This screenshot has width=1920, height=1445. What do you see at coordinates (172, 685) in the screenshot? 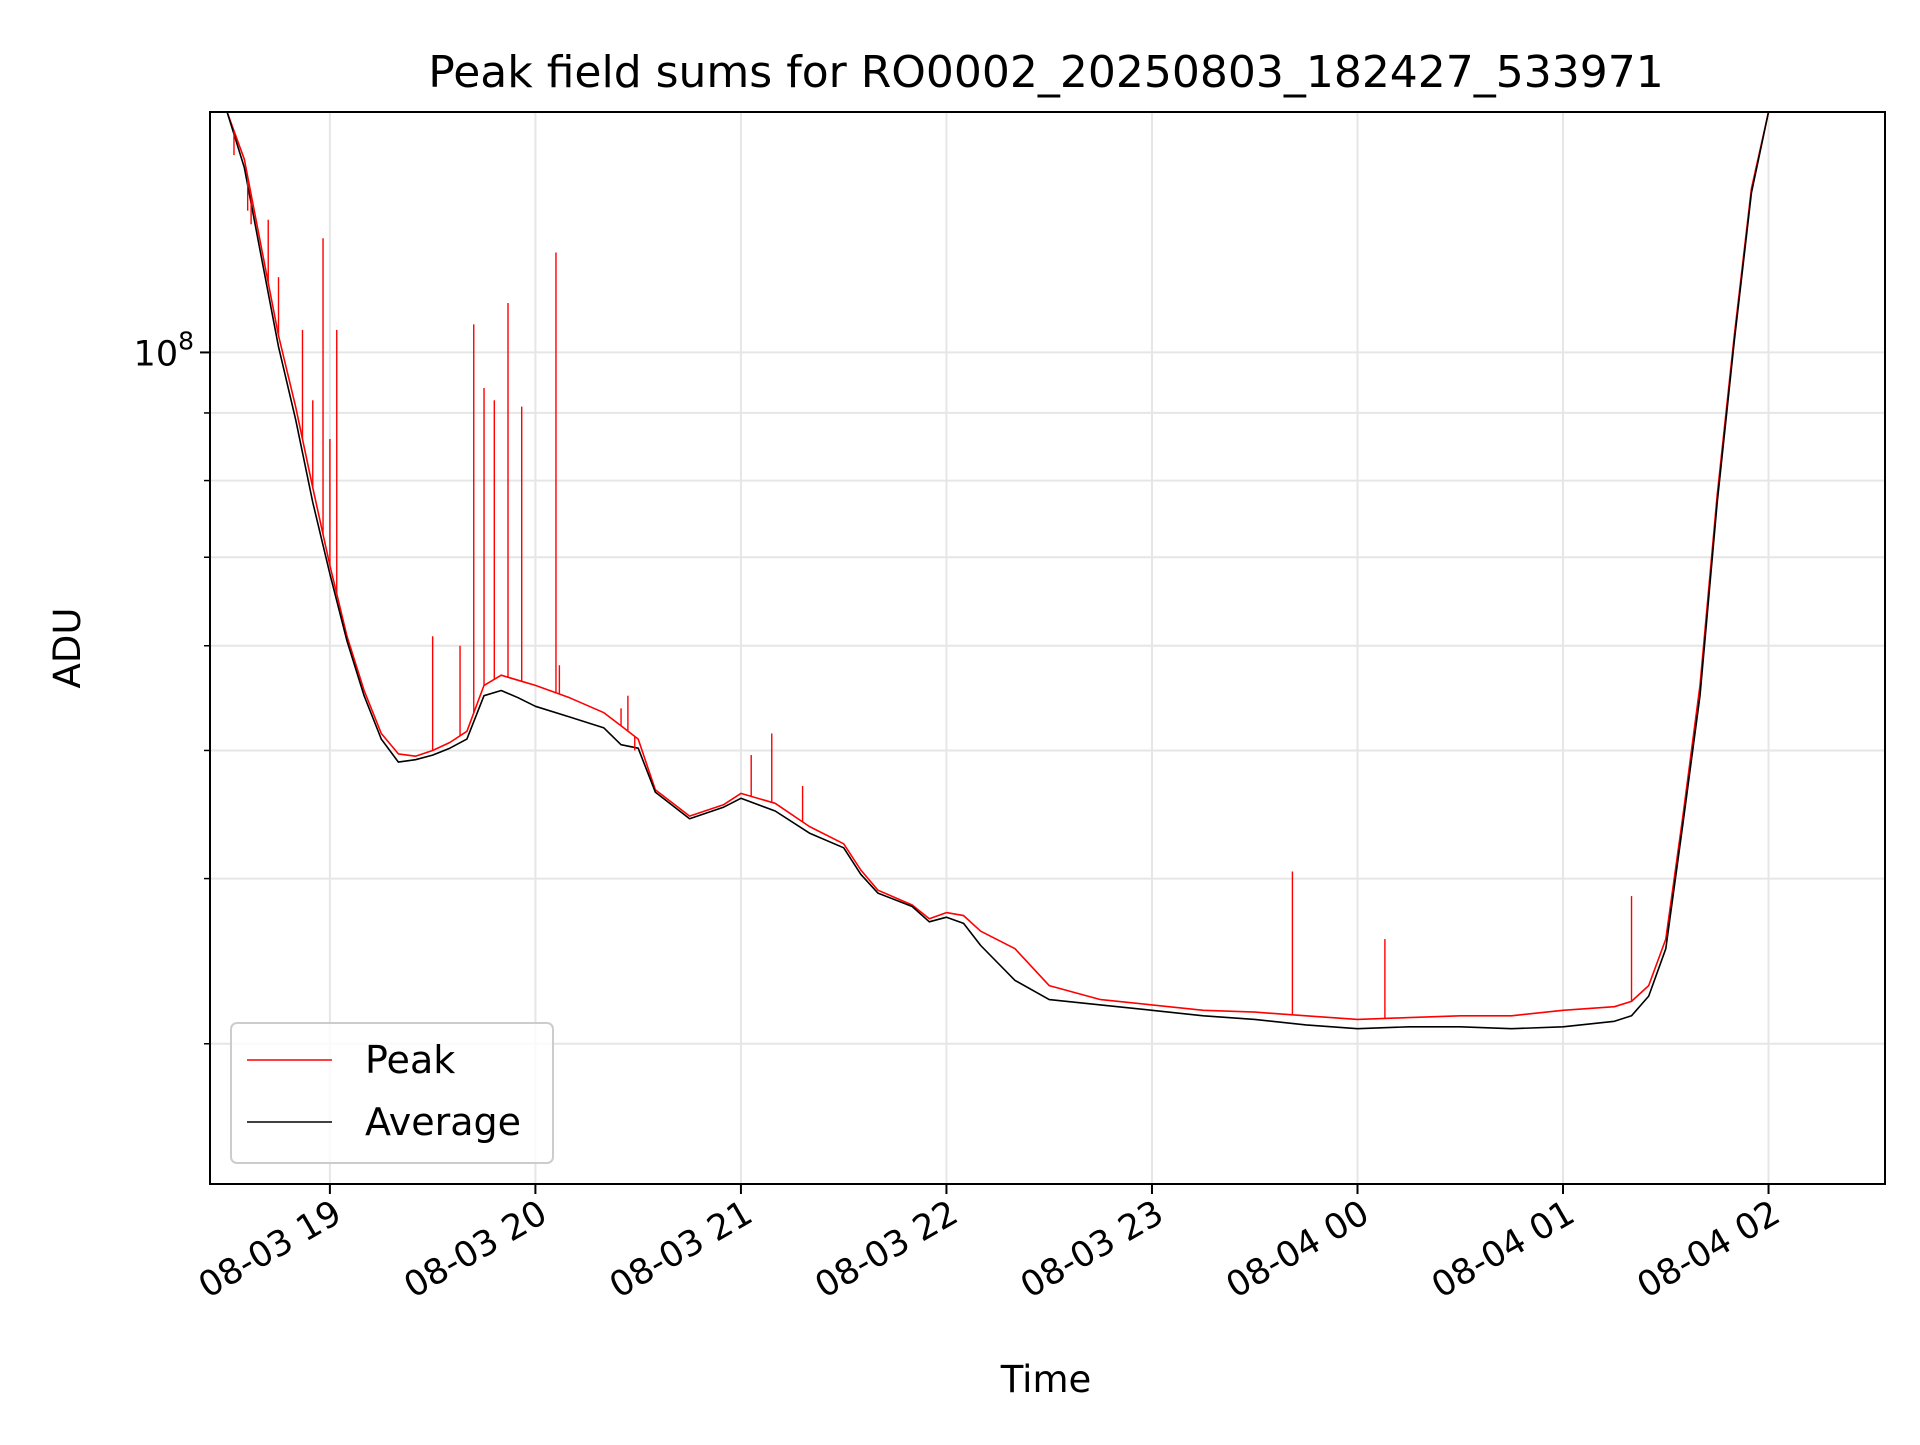
I see `y-axis: 108` at bounding box center [172, 685].